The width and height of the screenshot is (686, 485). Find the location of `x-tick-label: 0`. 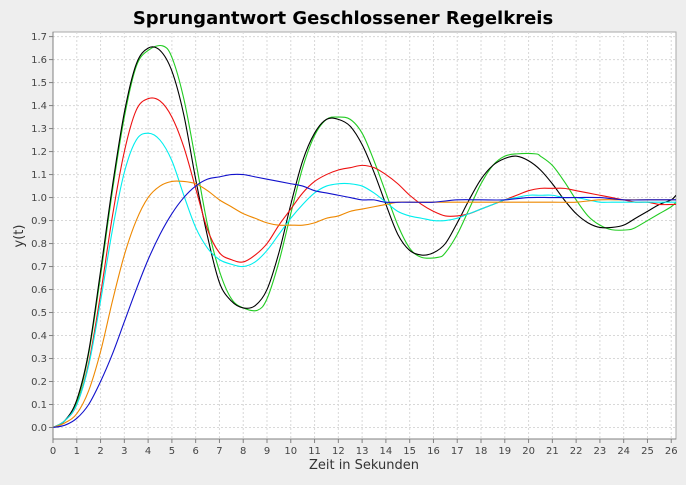

x-tick-label: 0 is located at coordinates (53, 451).